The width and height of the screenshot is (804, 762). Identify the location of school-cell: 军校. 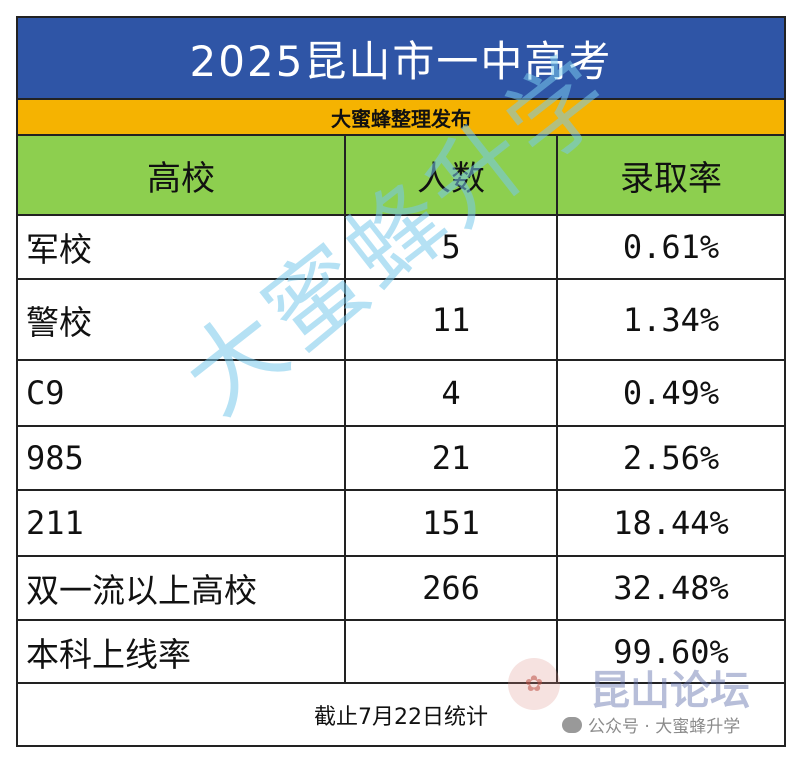
(59, 249).